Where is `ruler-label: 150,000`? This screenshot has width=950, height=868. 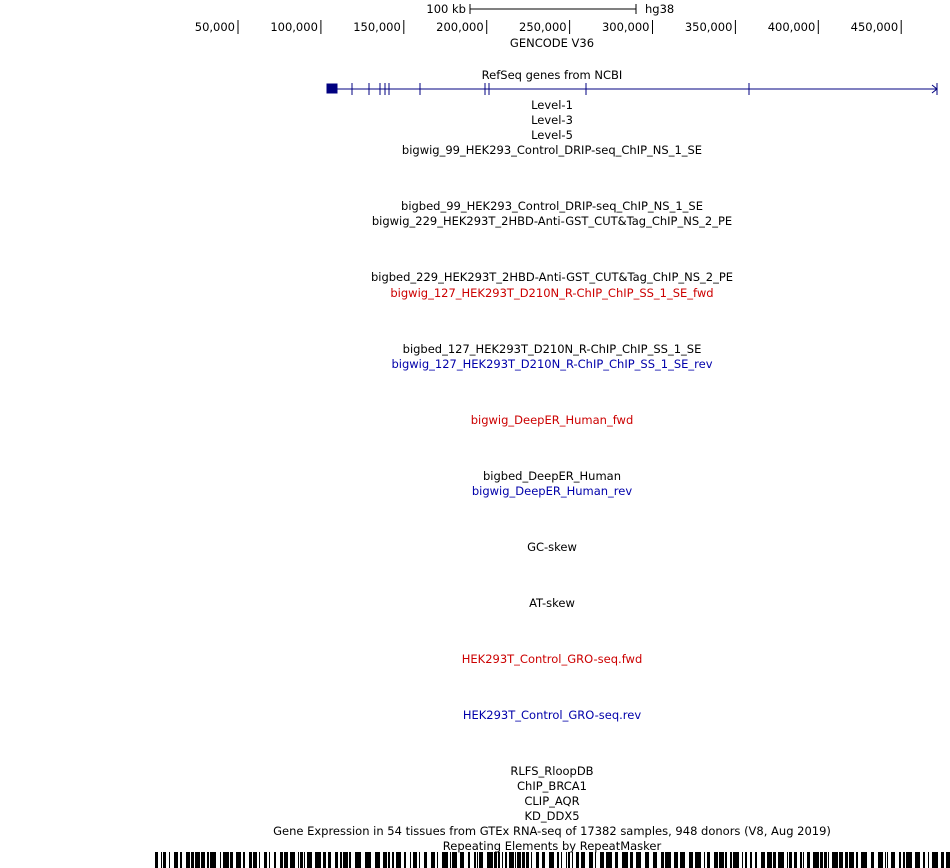 ruler-label: 150,000 is located at coordinates (377, 27).